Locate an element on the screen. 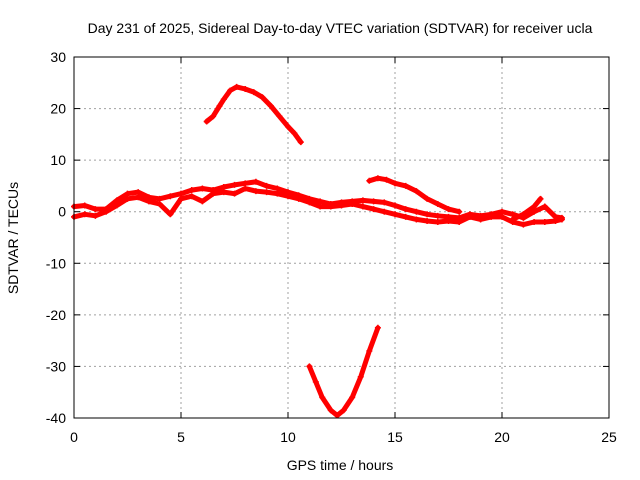 This screenshot has width=640, height=480. x-axis-label: GPS time / hours is located at coordinates (340, 465).